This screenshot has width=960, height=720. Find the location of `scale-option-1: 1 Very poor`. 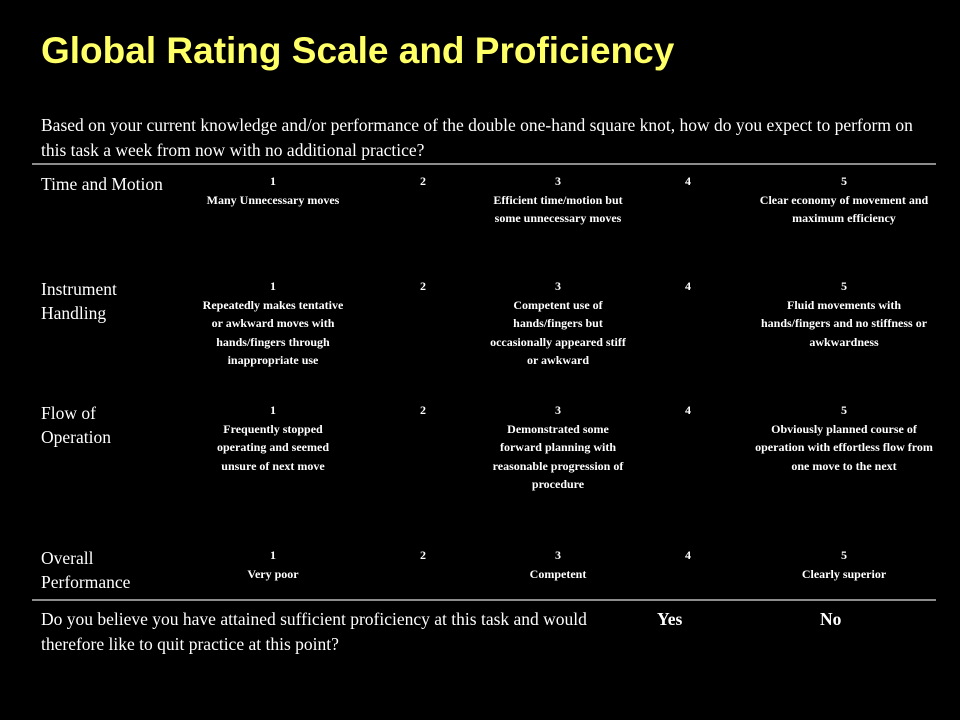

scale-option-1: 1 Very poor is located at coordinates (273, 564).